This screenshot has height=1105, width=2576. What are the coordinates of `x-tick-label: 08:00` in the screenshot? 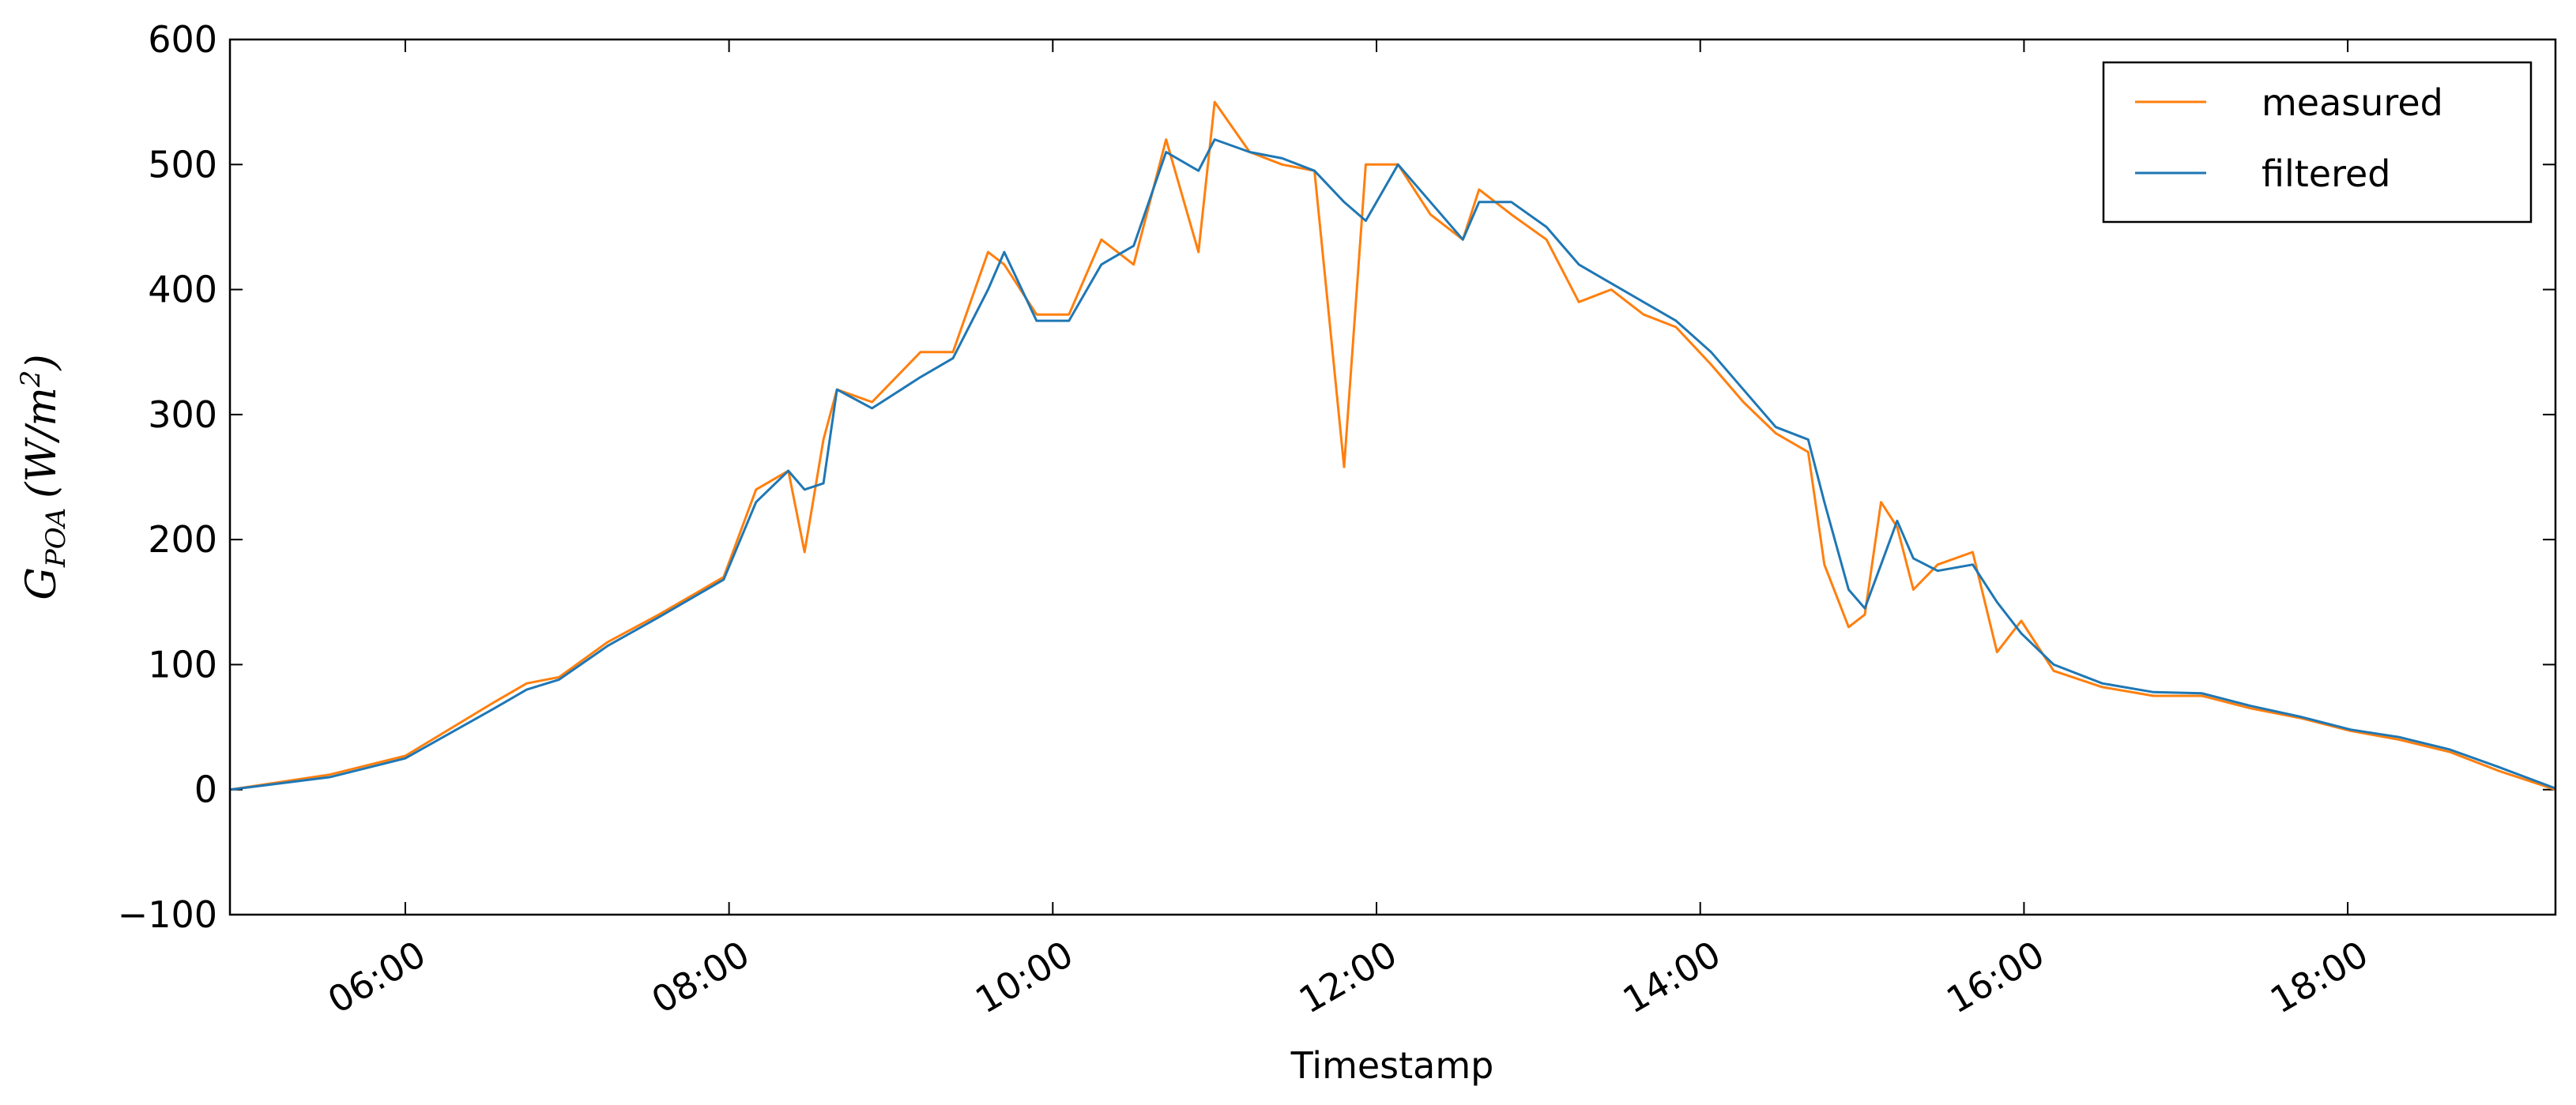 It's located at (701, 977).